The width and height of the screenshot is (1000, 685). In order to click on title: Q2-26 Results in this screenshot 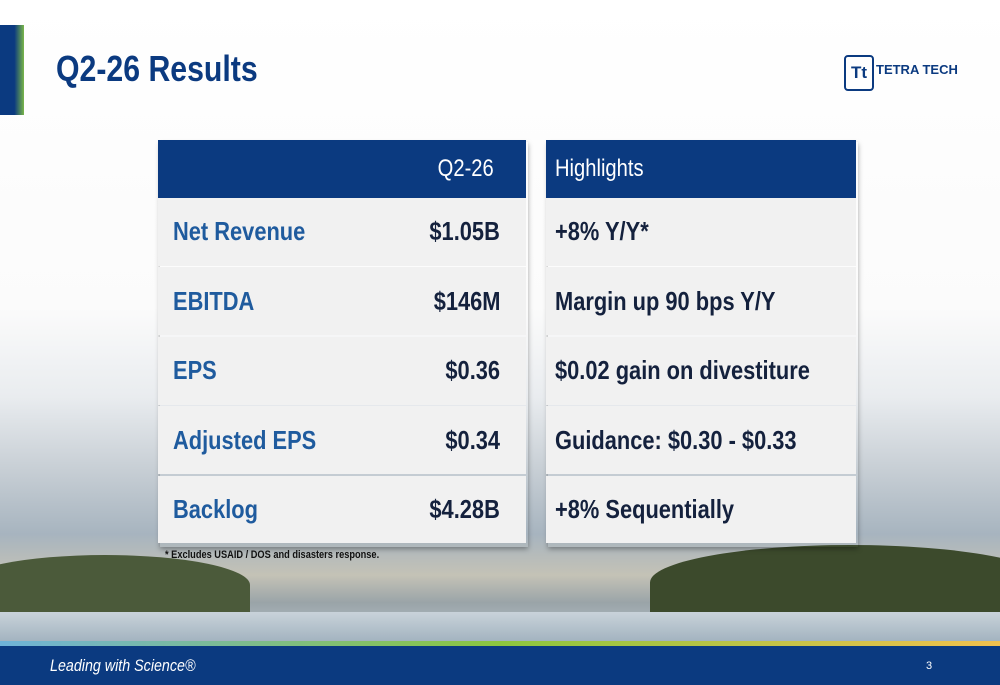, I will do `click(176, 69)`.